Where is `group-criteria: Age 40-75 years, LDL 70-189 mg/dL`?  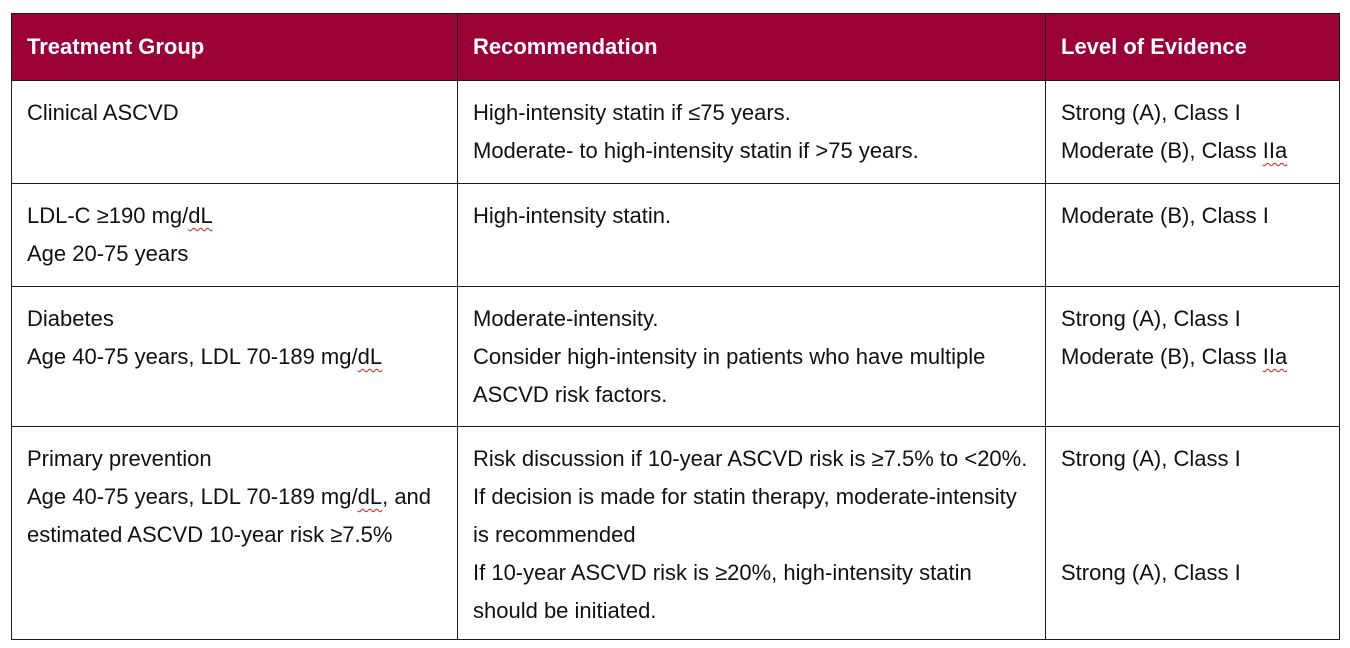 group-criteria: Age 40-75 years, LDL 70-189 mg/dL is located at coordinates (205, 356).